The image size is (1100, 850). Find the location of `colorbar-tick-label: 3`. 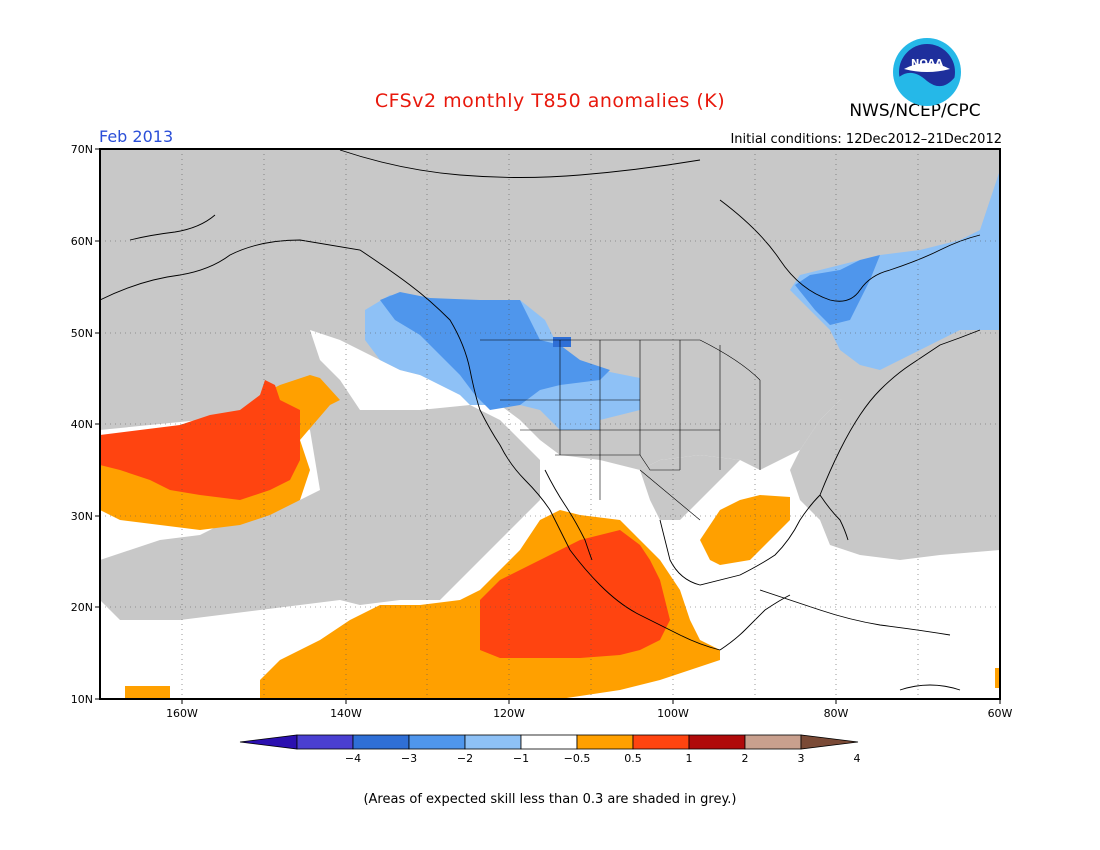

colorbar-tick-label: 3 is located at coordinates (801, 758).